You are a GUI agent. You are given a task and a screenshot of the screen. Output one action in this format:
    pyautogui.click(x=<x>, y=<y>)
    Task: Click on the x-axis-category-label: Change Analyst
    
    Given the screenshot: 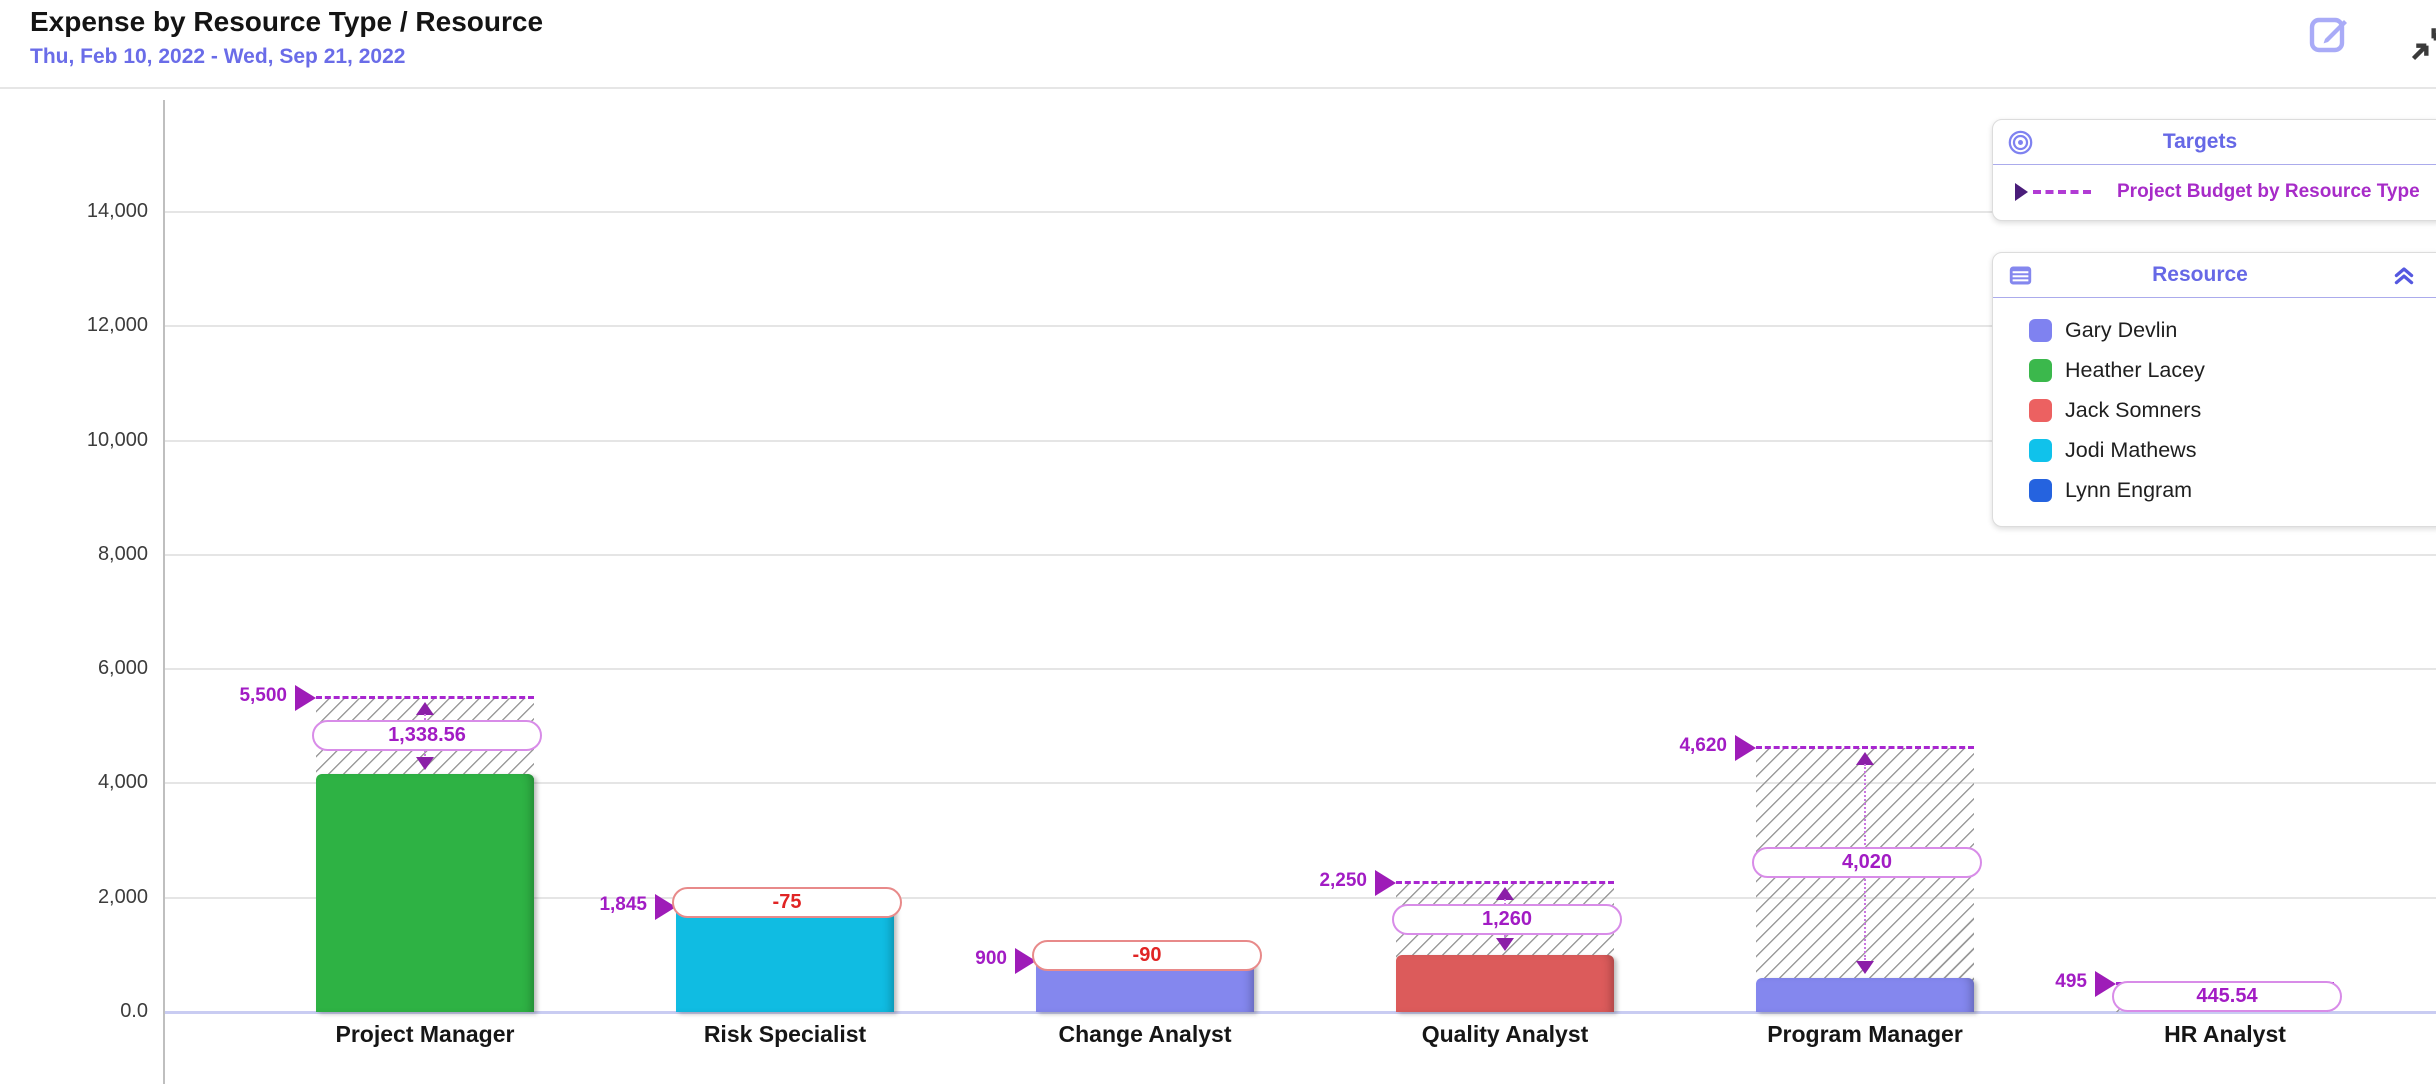 What is the action you would take?
    pyautogui.click(x=1145, y=1034)
    